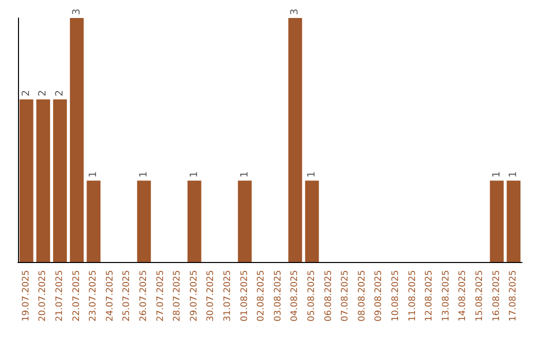 Image resolution: width=540 pixels, height=340 pixels. What do you see at coordinates (413, 296) in the screenshot?
I see `x-tick-label: 11.08.2025` at bounding box center [413, 296].